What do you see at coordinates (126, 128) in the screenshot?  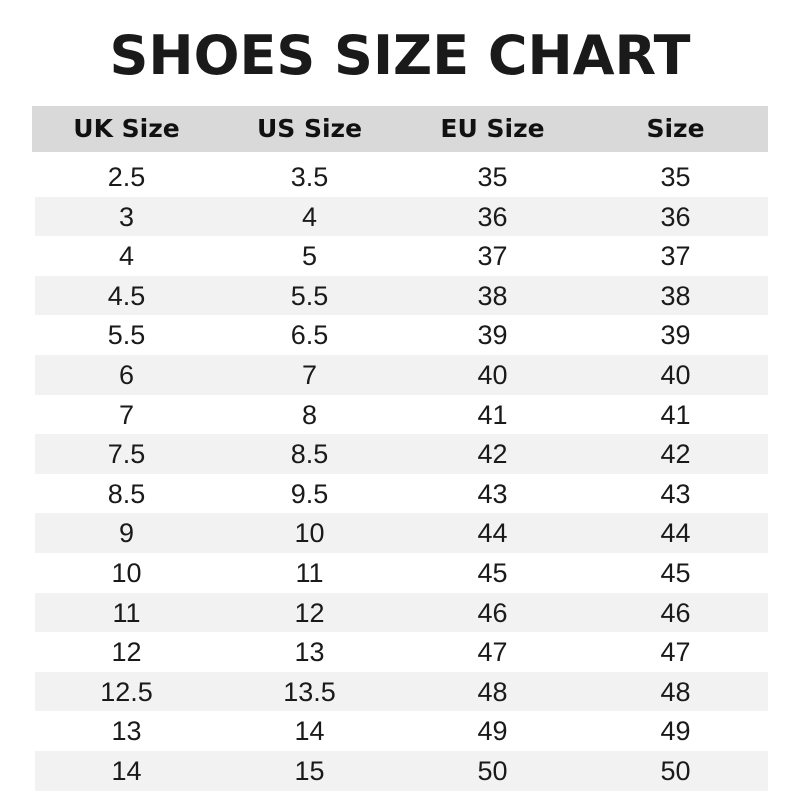 I see `header-uk-size: UK Size` at bounding box center [126, 128].